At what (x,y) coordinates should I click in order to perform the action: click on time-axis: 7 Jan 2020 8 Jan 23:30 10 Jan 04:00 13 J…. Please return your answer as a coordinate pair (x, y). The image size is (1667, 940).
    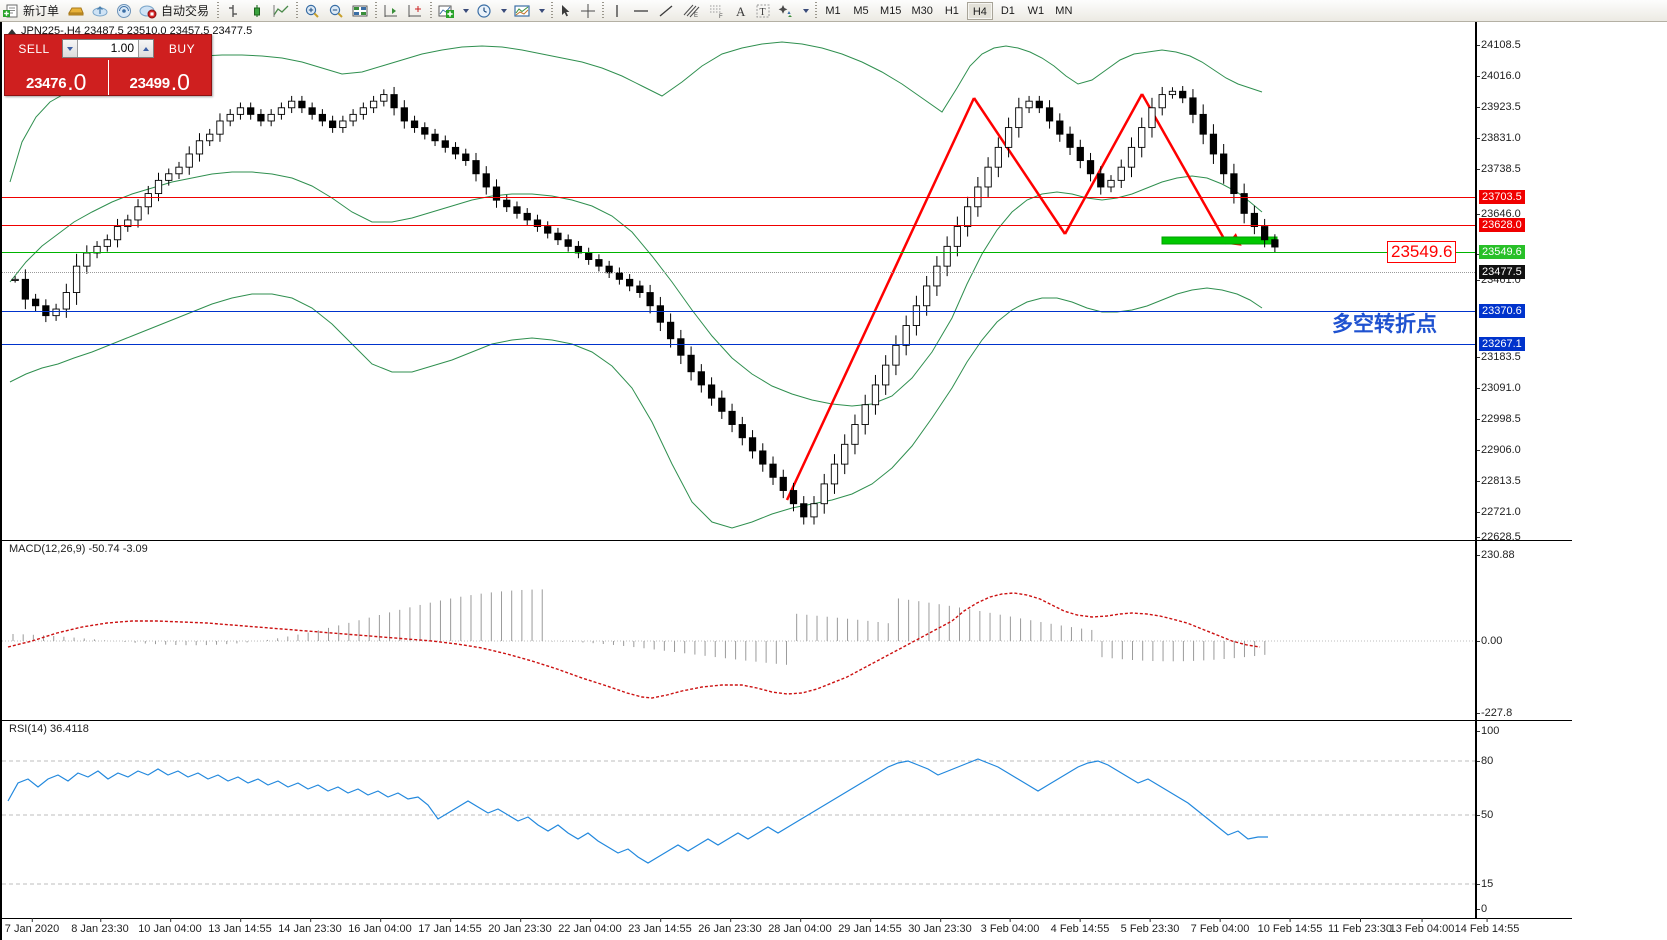
    Looking at the image, I should click on (787, 929).